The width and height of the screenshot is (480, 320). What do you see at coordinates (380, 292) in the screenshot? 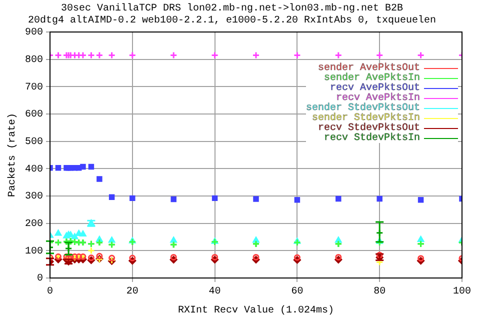
I see `x-tick-label: 80` at bounding box center [380, 292].